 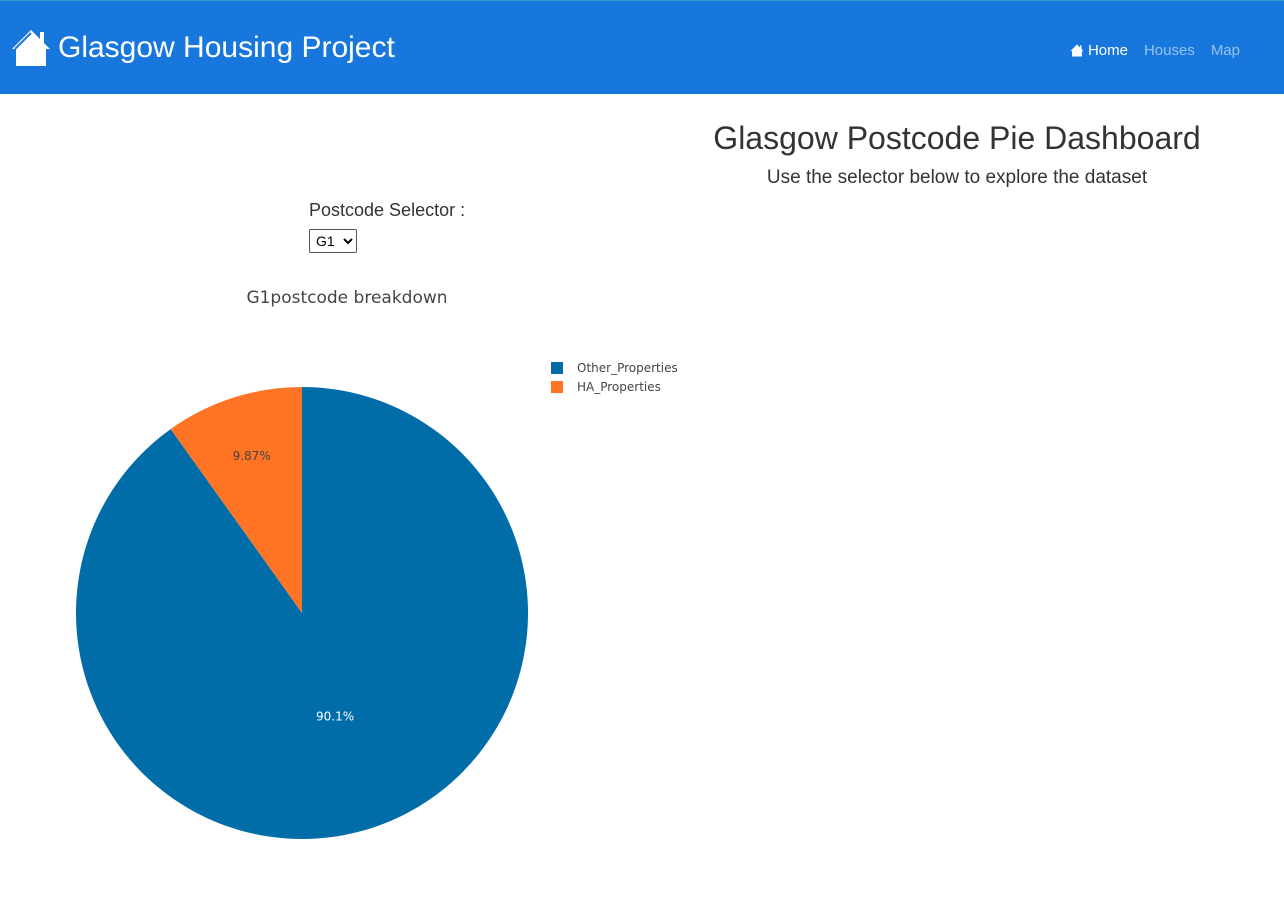 I want to click on slice-label-other-properties: 90.1%, so click(x=335, y=716).